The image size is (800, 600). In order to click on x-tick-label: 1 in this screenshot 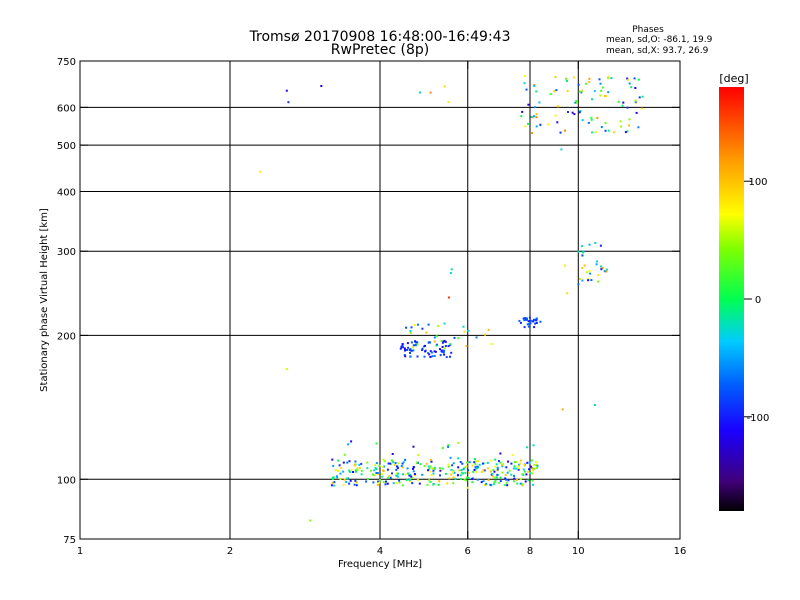, I will do `click(80, 551)`.